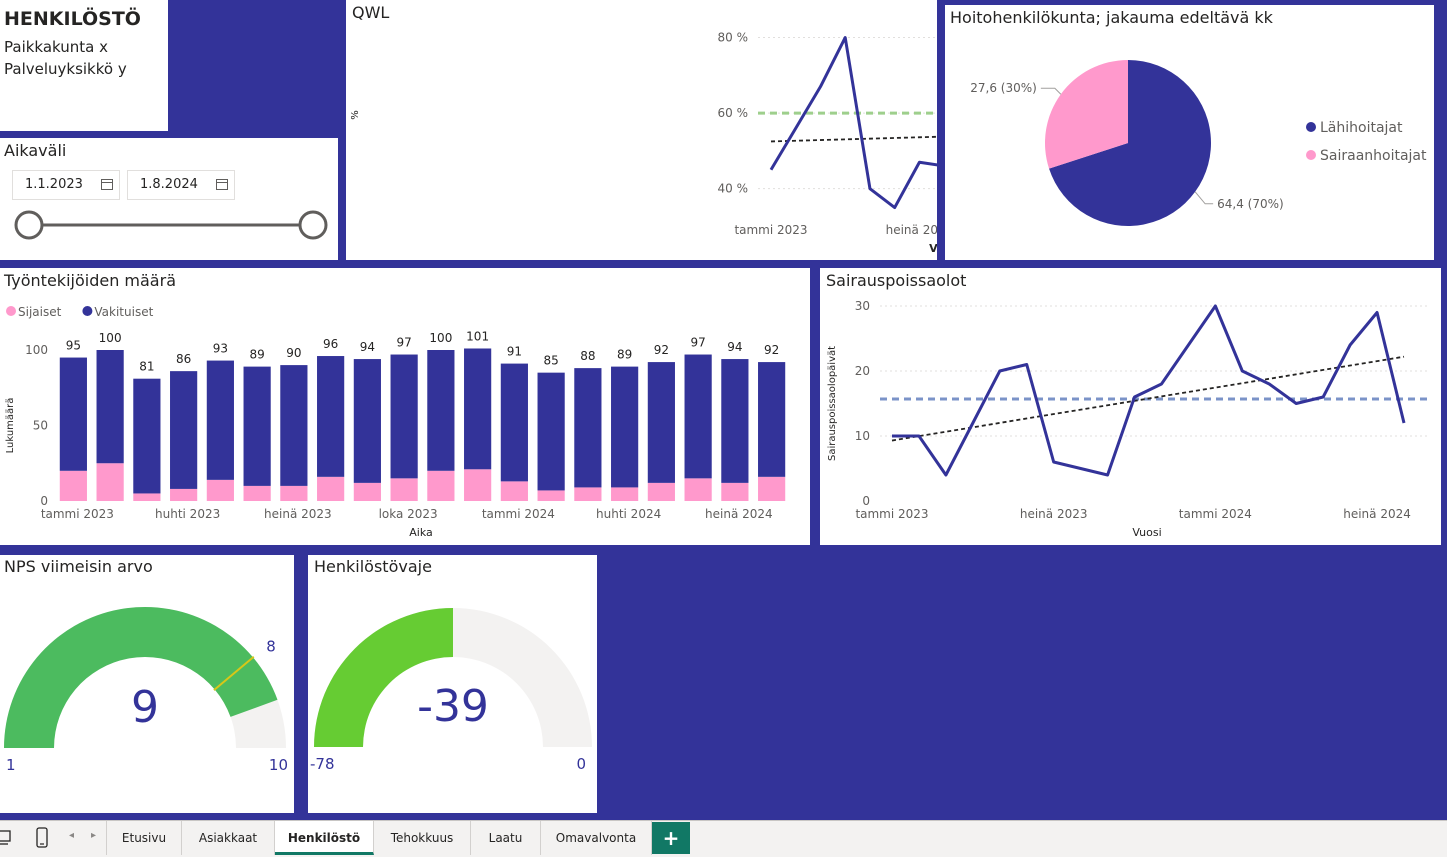  What do you see at coordinates (228, 838) in the screenshot?
I see `tab-asiakkaat: Asiakkaat` at bounding box center [228, 838].